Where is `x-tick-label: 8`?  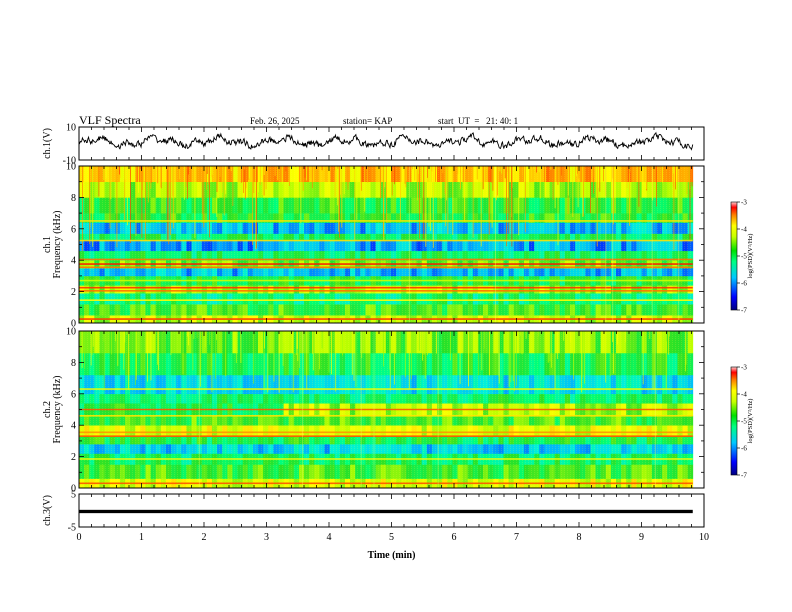 x-tick-label: 8 is located at coordinates (579, 537).